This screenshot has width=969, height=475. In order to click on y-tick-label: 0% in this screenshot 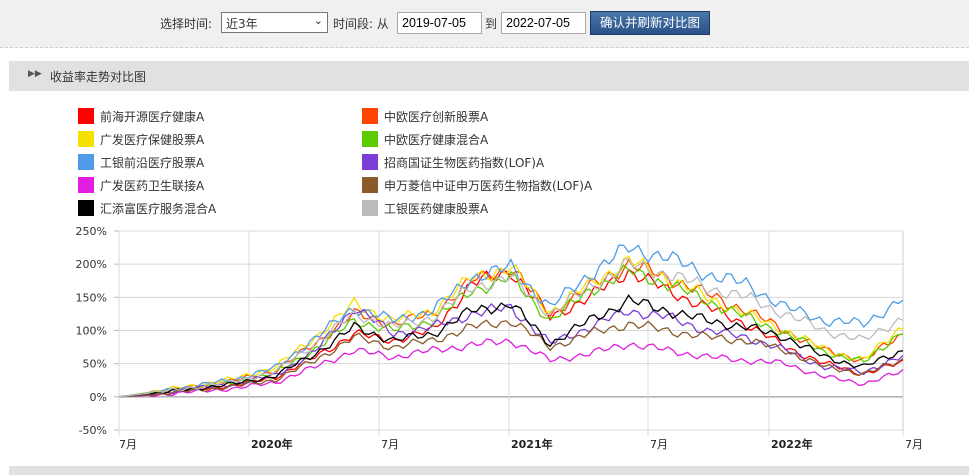, I will do `click(98, 397)`.